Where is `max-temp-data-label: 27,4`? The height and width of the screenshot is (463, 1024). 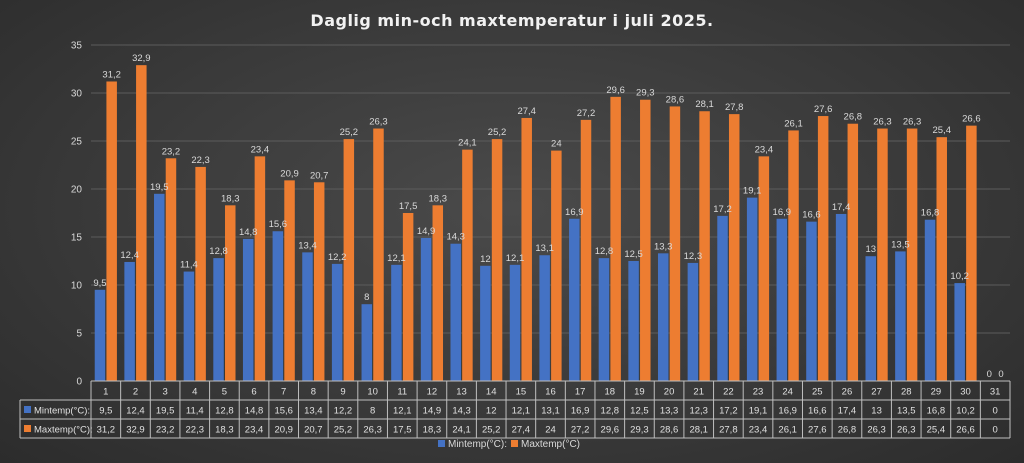 max-temp-data-label: 27,4 is located at coordinates (526, 111).